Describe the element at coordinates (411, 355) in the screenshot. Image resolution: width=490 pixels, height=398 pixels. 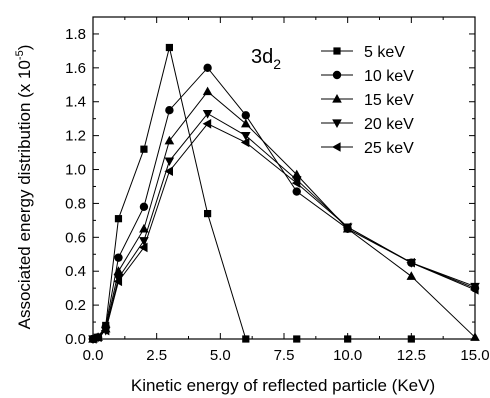
I see `x-tick-label: 12.5` at that location.